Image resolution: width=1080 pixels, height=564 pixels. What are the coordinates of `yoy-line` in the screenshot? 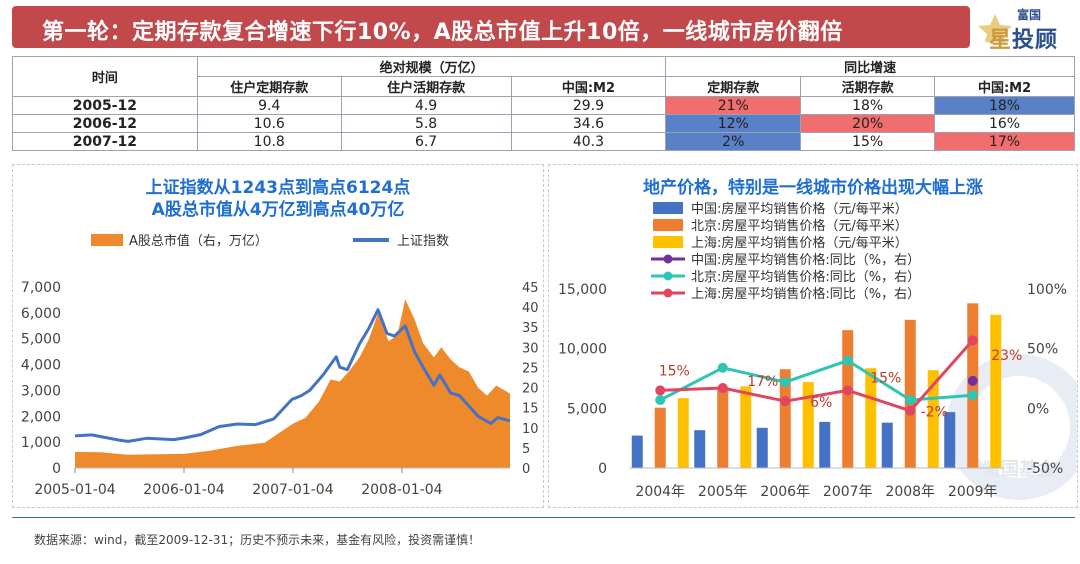 It's located at (817, 376).